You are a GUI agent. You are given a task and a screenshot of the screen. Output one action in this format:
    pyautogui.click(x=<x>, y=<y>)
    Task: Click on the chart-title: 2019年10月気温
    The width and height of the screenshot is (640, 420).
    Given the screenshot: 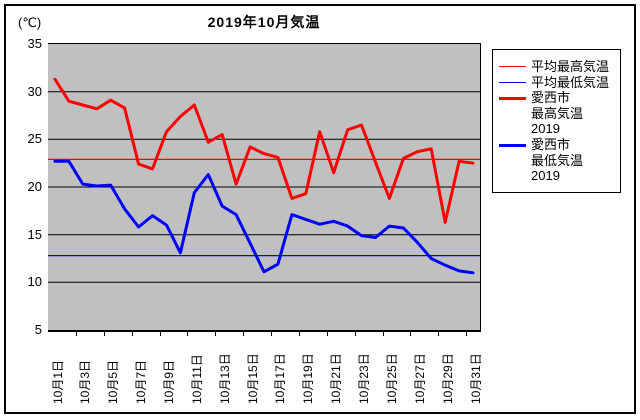 What is the action you would take?
    pyautogui.click(x=264, y=22)
    